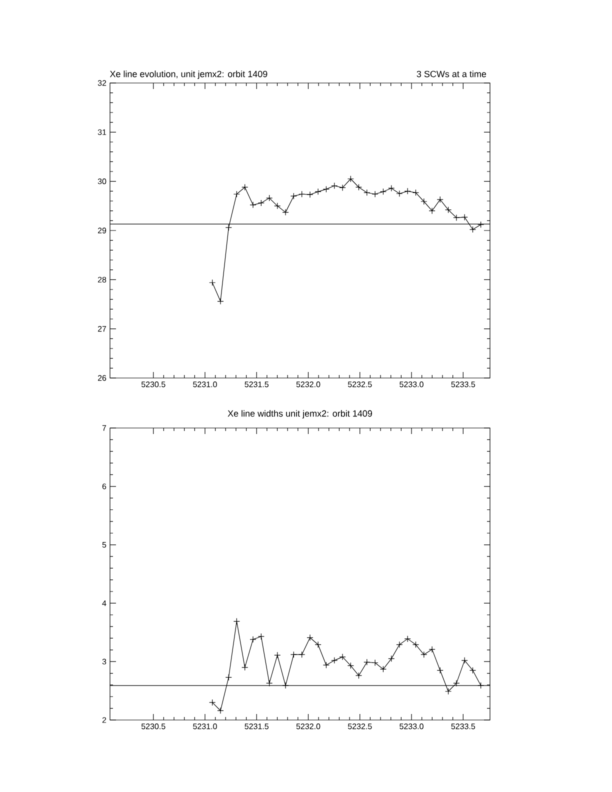 The width and height of the screenshot is (612, 792). What do you see at coordinates (102, 231) in the screenshot?
I see `y-tick-label: 29` at bounding box center [102, 231].